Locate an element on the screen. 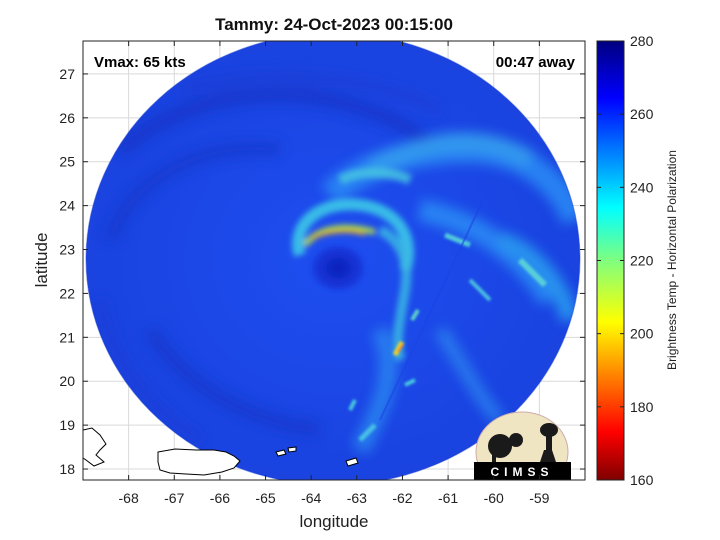 This screenshot has height=540, width=720. puerto-rico-coastline is located at coordinates (199, 462).